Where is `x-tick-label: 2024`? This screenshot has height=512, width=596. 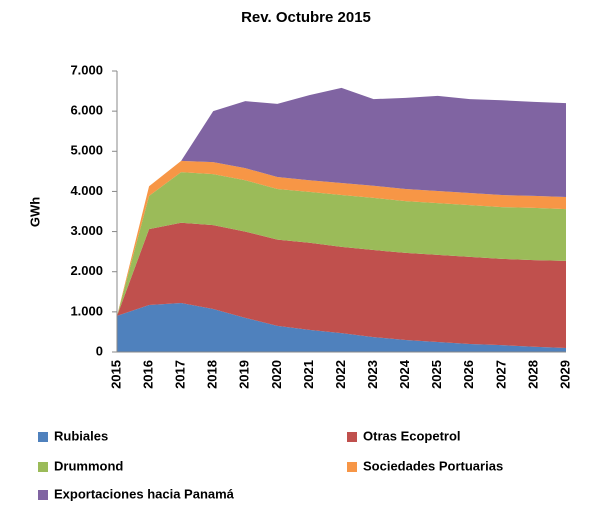 x-tick-label: 2024 is located at coordinates (404, 374).